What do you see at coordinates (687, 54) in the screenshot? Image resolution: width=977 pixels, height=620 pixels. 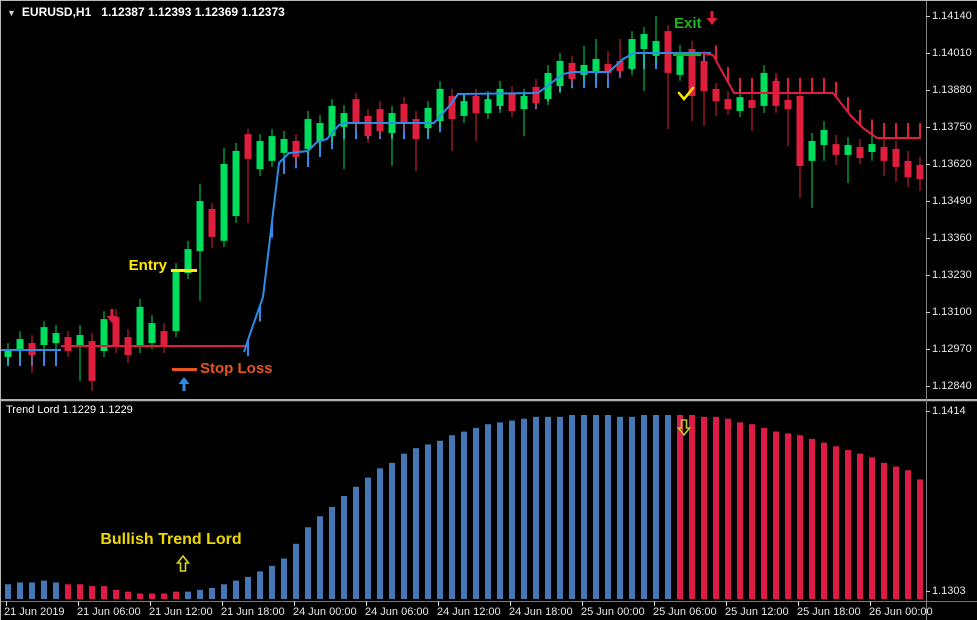 I see `exit-price-line` at bounding box center [687, 54].